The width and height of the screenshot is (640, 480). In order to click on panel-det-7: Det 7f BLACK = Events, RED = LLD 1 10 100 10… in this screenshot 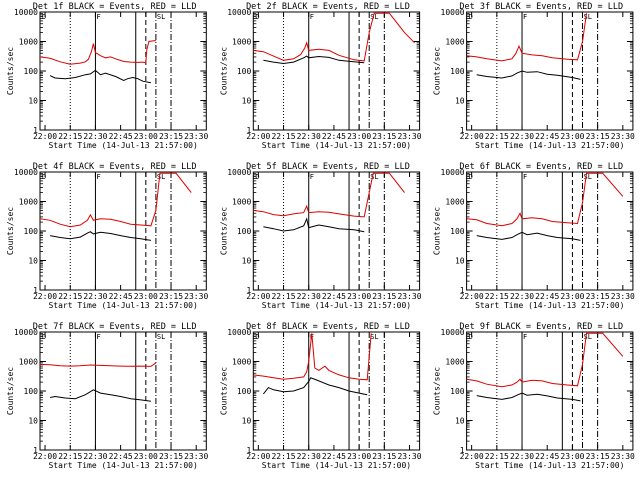, I will do `click(107, 396)`.